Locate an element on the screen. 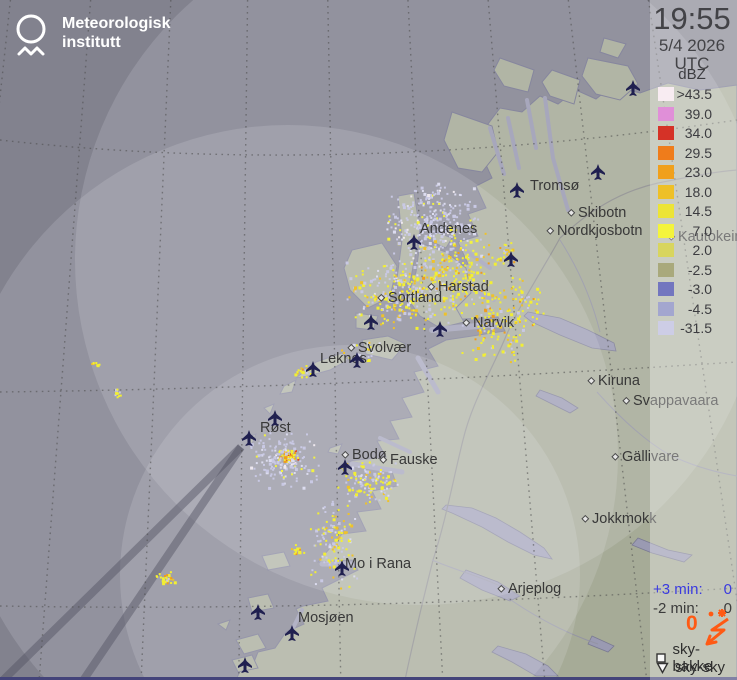 The height and width of the screenshot is (680, 737). sky-sky-label: sky-sky is located at coordinates (700, 667).